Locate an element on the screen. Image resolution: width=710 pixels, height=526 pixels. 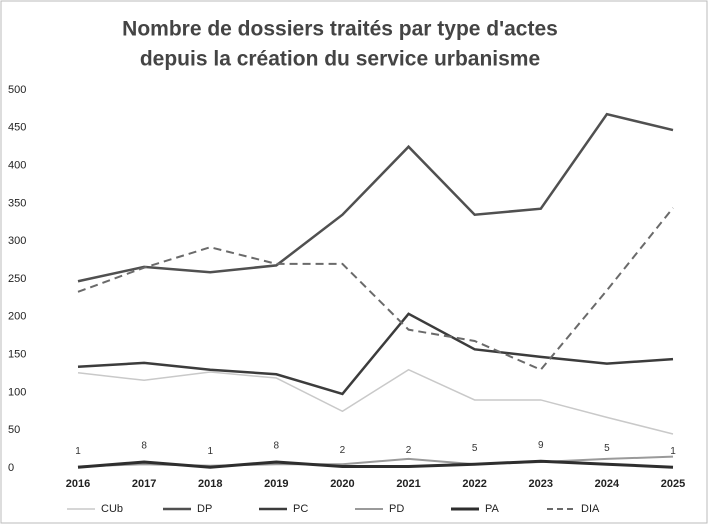
x-tick-label: 2021 is located at coordinates (408, 484).